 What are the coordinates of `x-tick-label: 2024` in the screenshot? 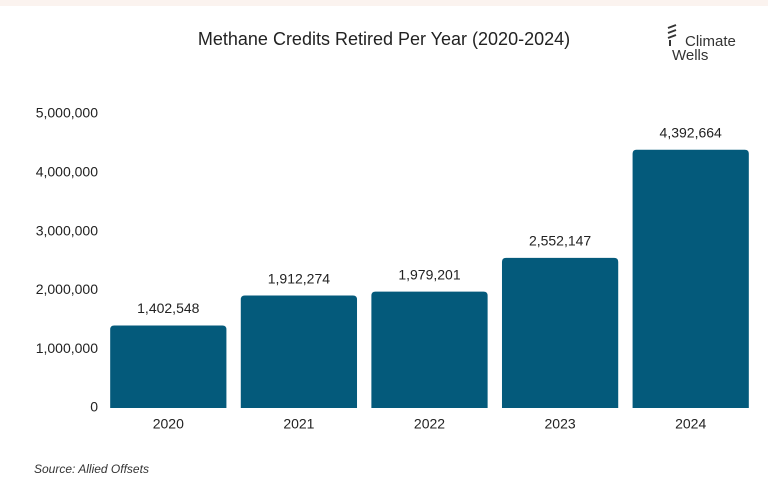 It's located at (690, 424).